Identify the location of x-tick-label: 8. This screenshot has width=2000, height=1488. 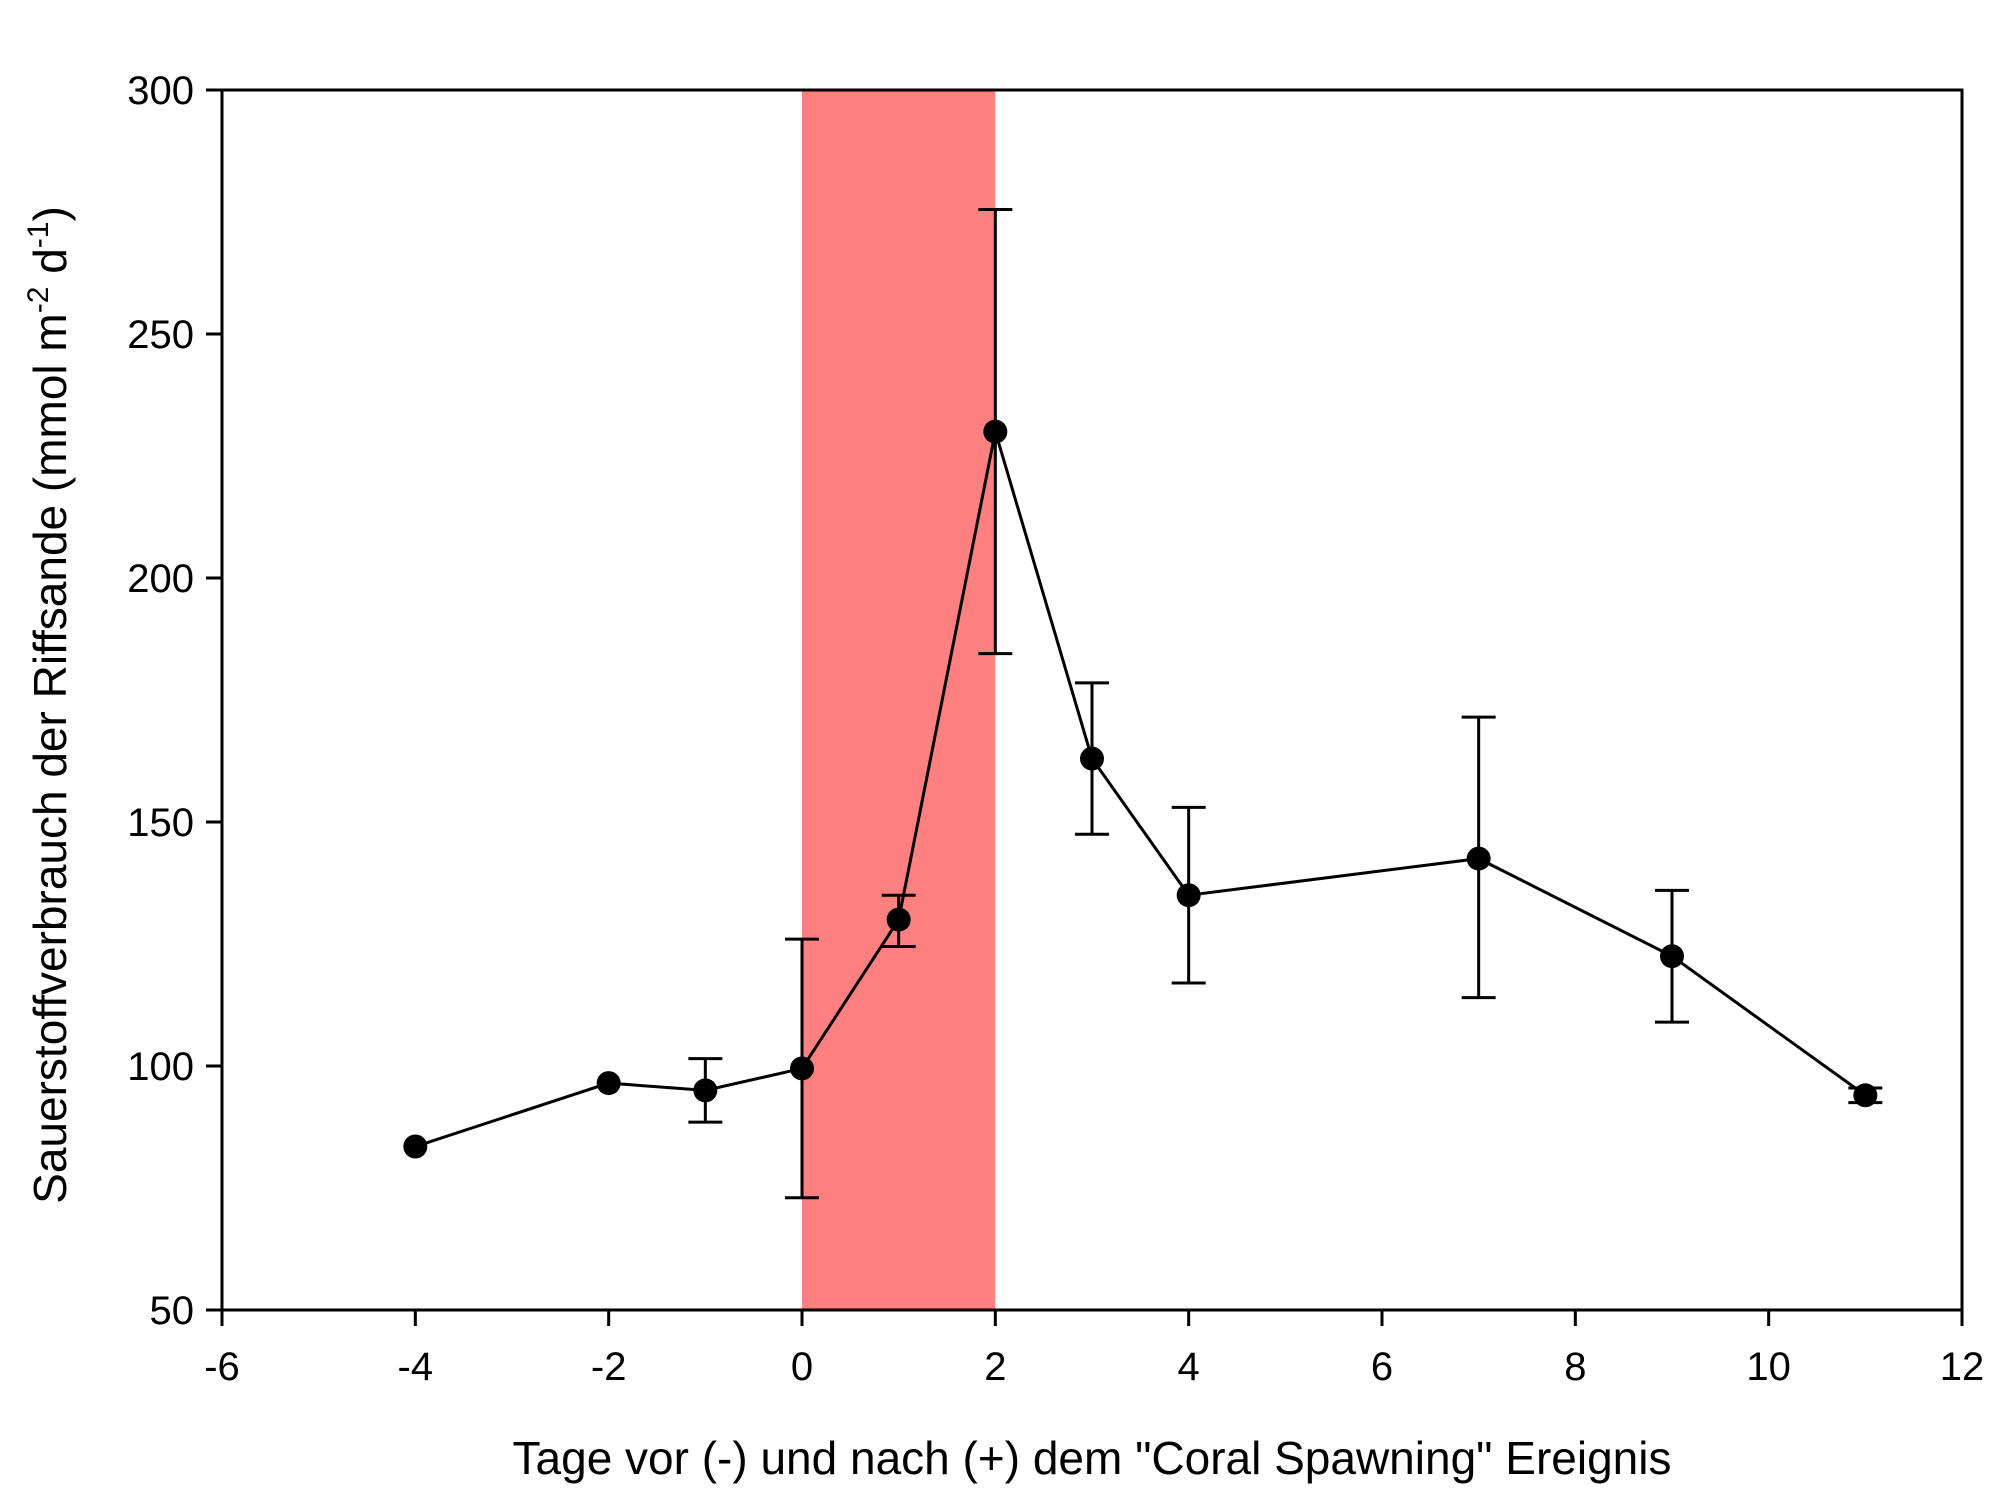
(1575, 1367).